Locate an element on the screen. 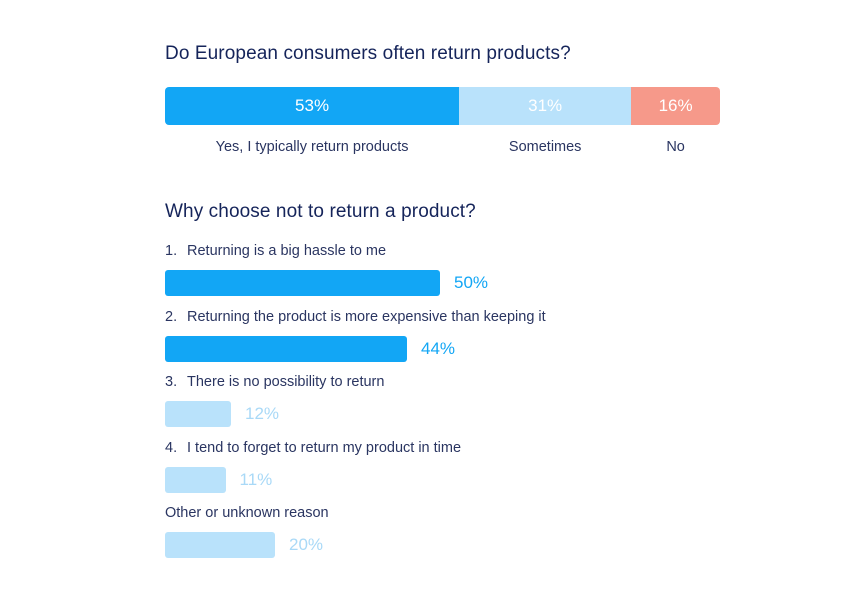 Image resolution: width=861 pixels, height=608 pixels. stacked-bar-category-label: Sometimes is located at coordinates (545, 147).